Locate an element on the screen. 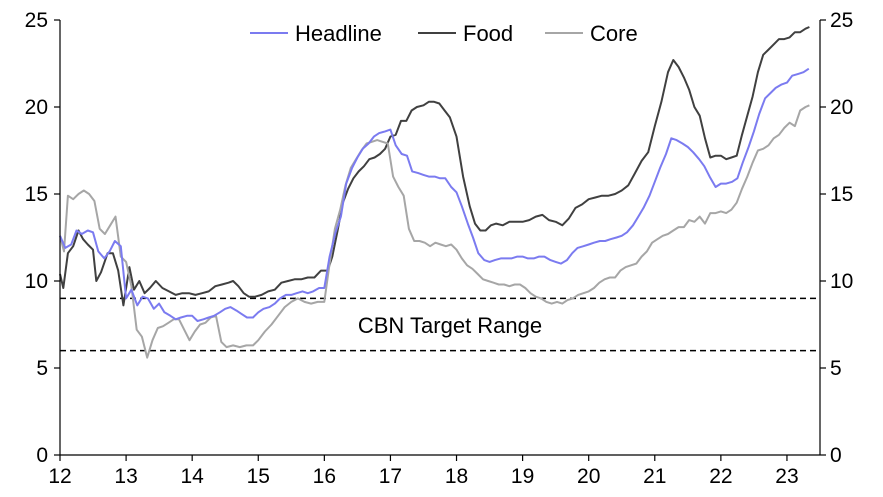 Image resolution: width=883 pixels, height=497 pixels. legend-label-core: Core is located at coordinates (614, 33).